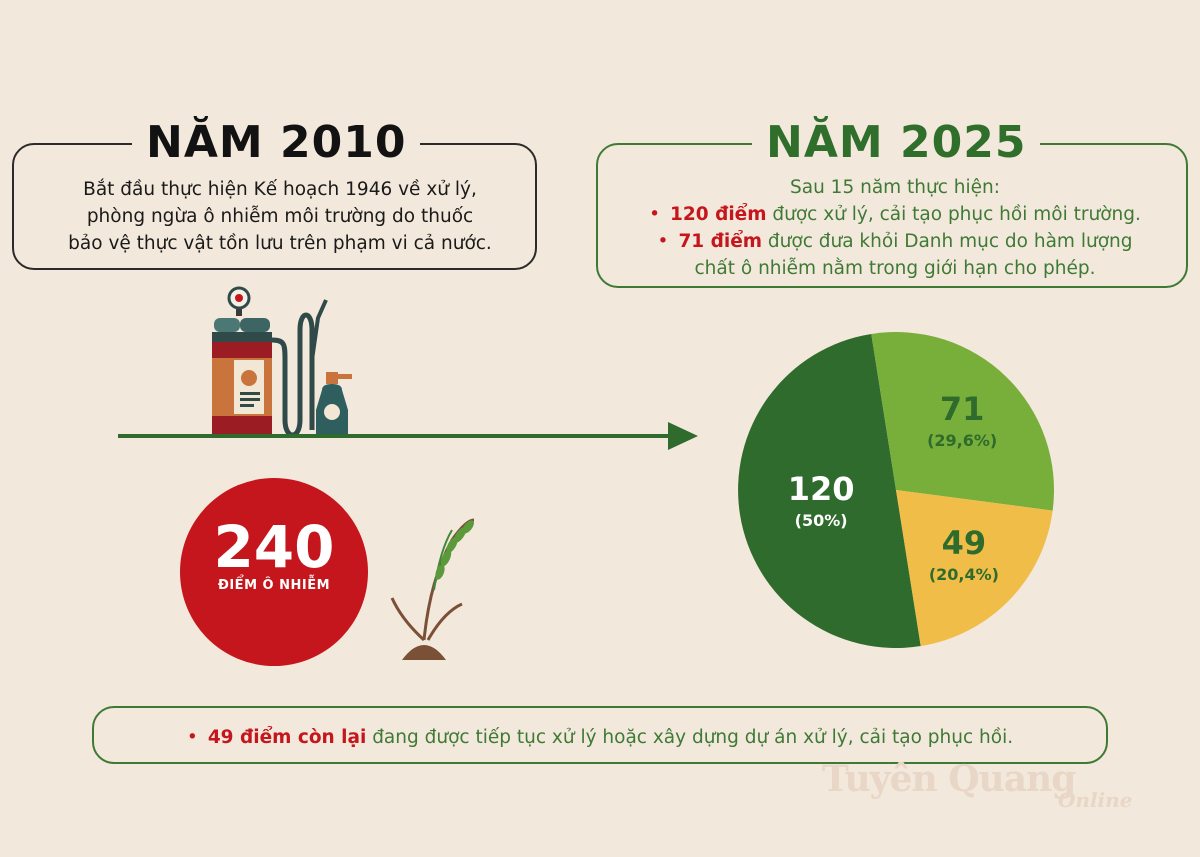 The width and height of the screenshot is (1200, 857). Describe the element at coordinates (949, 779) in the screenshot. I see `watermark-logo: Tuyên Quang` at that location.